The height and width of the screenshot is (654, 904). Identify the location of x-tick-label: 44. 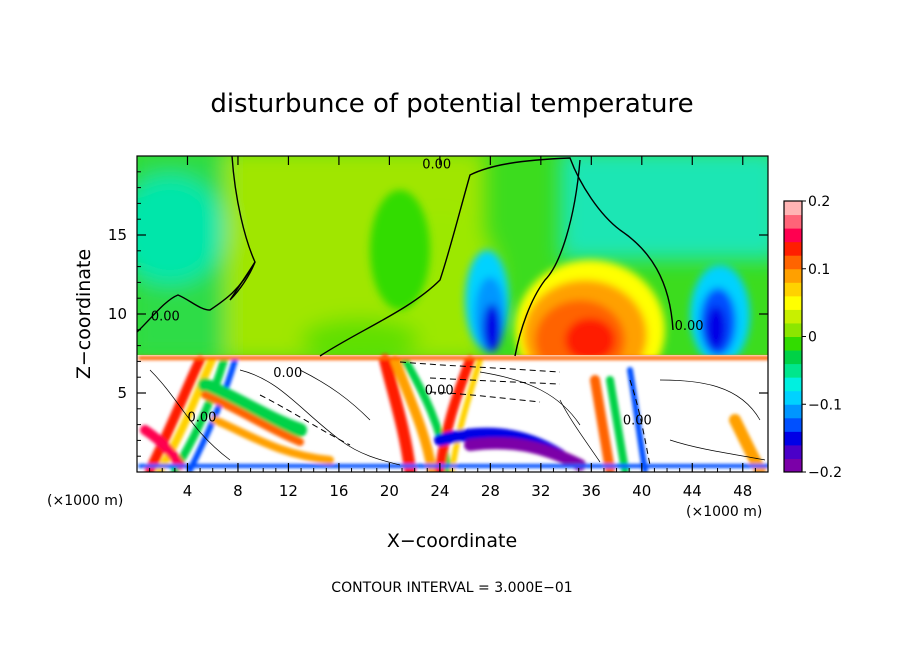
(692, 491).